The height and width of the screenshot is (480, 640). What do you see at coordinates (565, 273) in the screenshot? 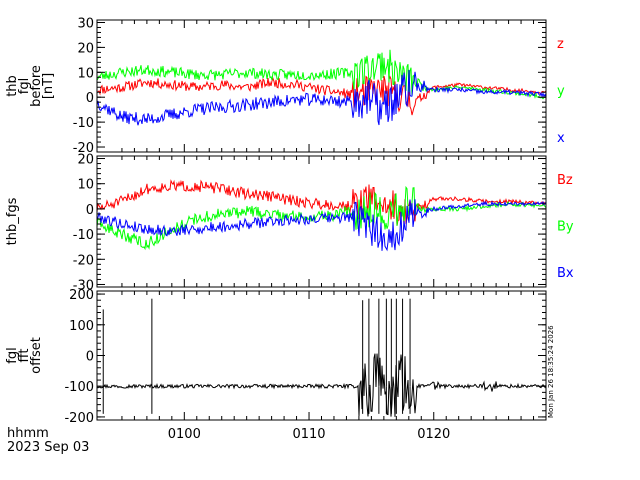
I see `legend-entry: Bx` at bounding box center [565, 273].